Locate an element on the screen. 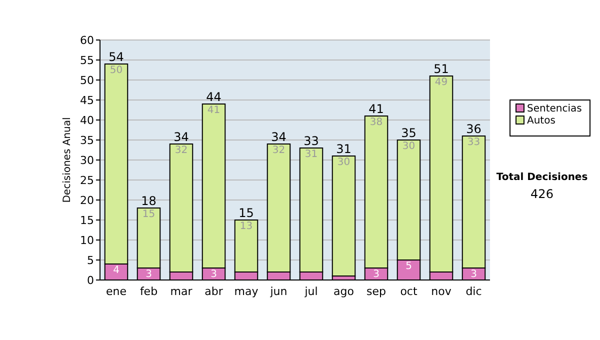  data-label: 4 is located at coordinates (116, 270).